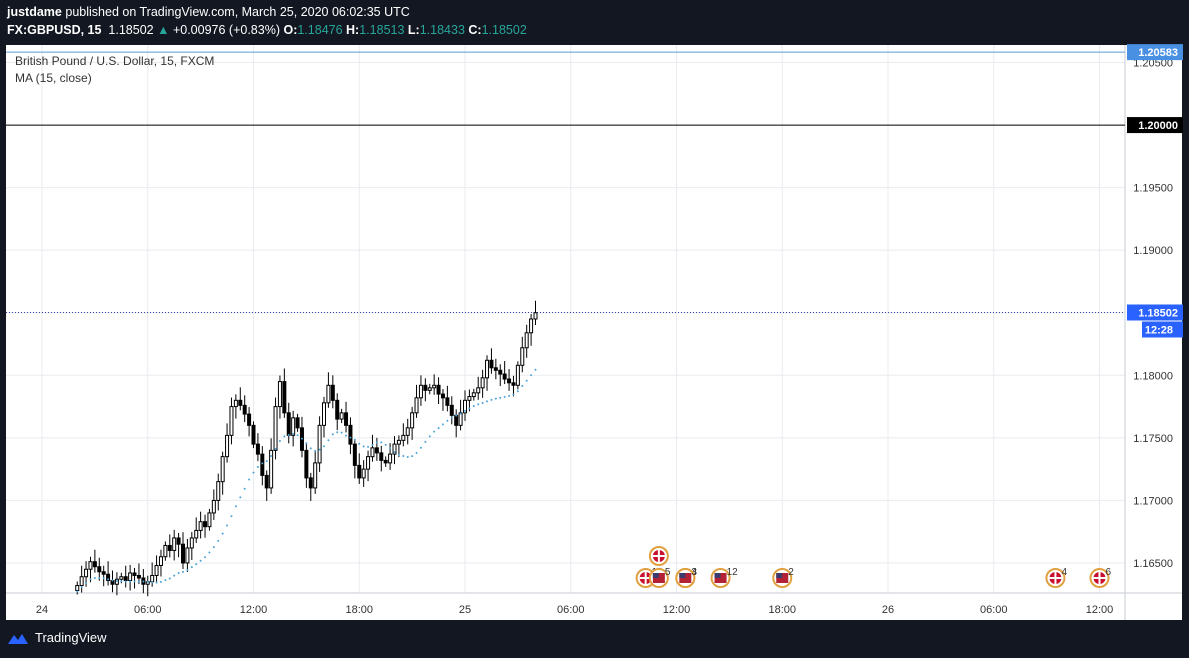 This screenshot has width=1189, height=658. What do you see at coordinates (18, 638) in the screenshot?
I see `tradingview-logo-icon` at bounding box center [18, 638].